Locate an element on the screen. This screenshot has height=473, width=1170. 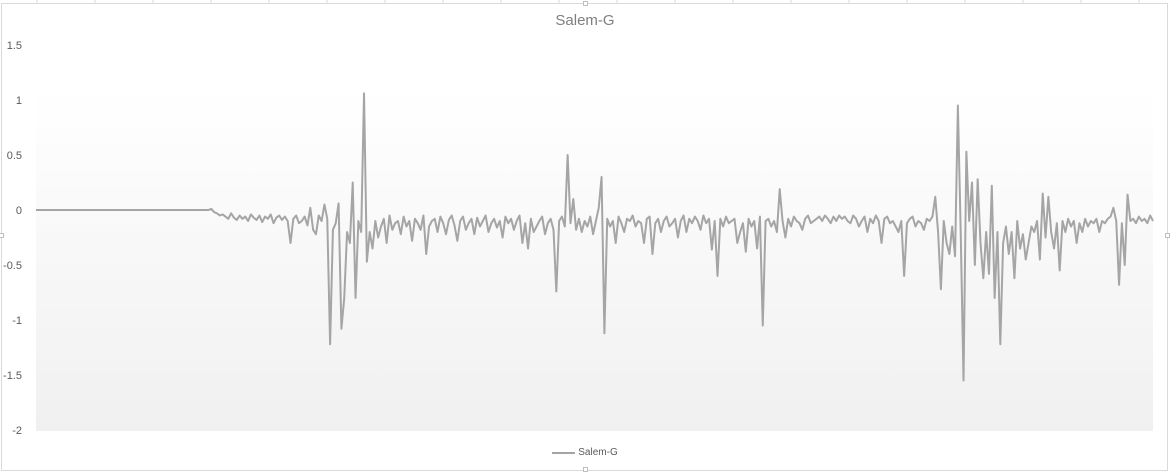
y-tick-label: 1 is located at coordinates (19, 101).